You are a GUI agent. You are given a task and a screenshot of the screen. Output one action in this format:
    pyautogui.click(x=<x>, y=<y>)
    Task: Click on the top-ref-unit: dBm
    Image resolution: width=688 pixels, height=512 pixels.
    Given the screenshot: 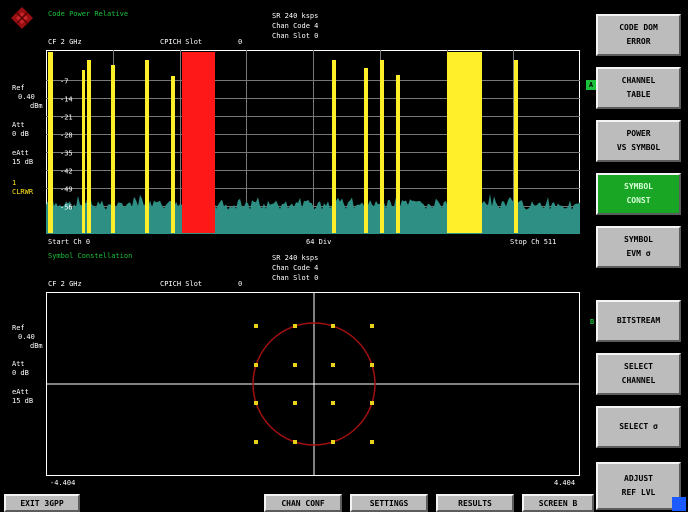 What is the action you would take?
    pyautogui.click(x=36, y=106)
    